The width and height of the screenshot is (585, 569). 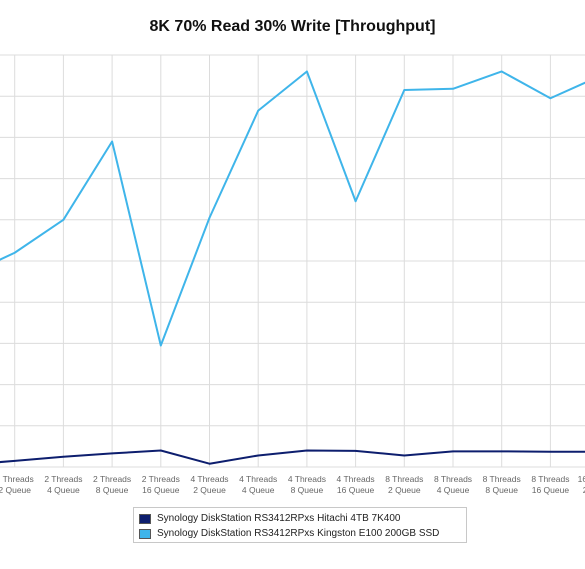 What do you see at coordinates (145, 533) in the screenshot?
I see `legend-swatch-kingston` at bounding box center [145, 533].